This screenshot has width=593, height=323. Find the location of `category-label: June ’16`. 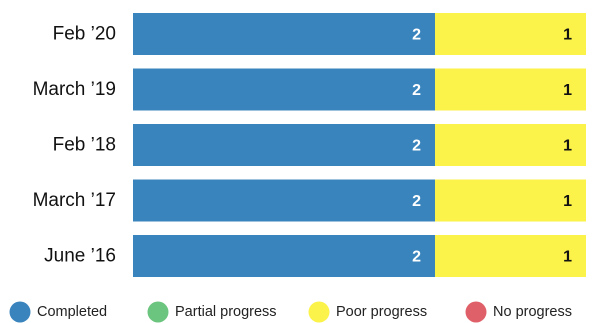

category-label: June ’16 is located at coordinates (80, 256).